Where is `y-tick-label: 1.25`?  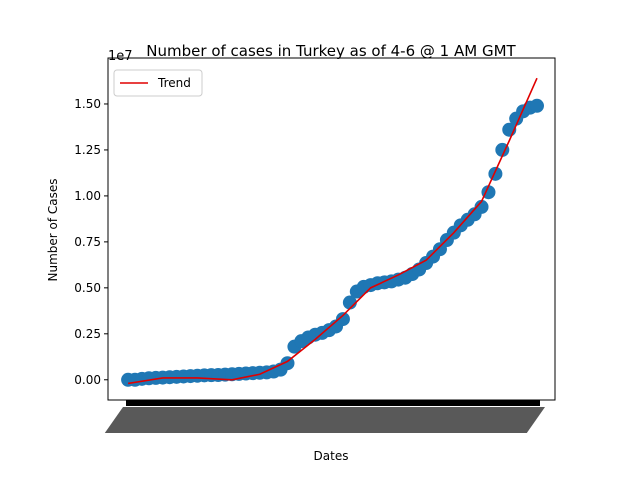 y-tick-label: 1.25 is located at coordinates (87, 150).